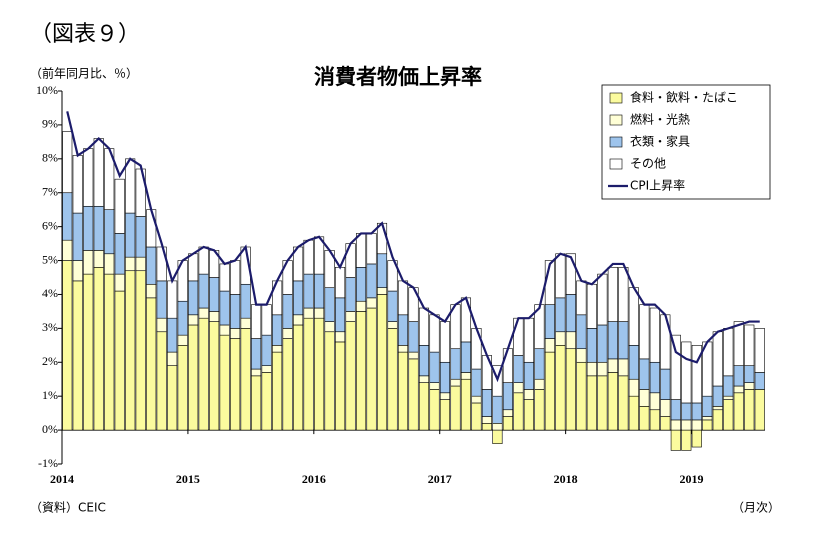 Image resolution: width=827 pixels, height=543 pixels. What do you see at coordinates (50, 361) in the screenshot?
I see `y-tick-label: 2%` at bounding box center [50, 361].